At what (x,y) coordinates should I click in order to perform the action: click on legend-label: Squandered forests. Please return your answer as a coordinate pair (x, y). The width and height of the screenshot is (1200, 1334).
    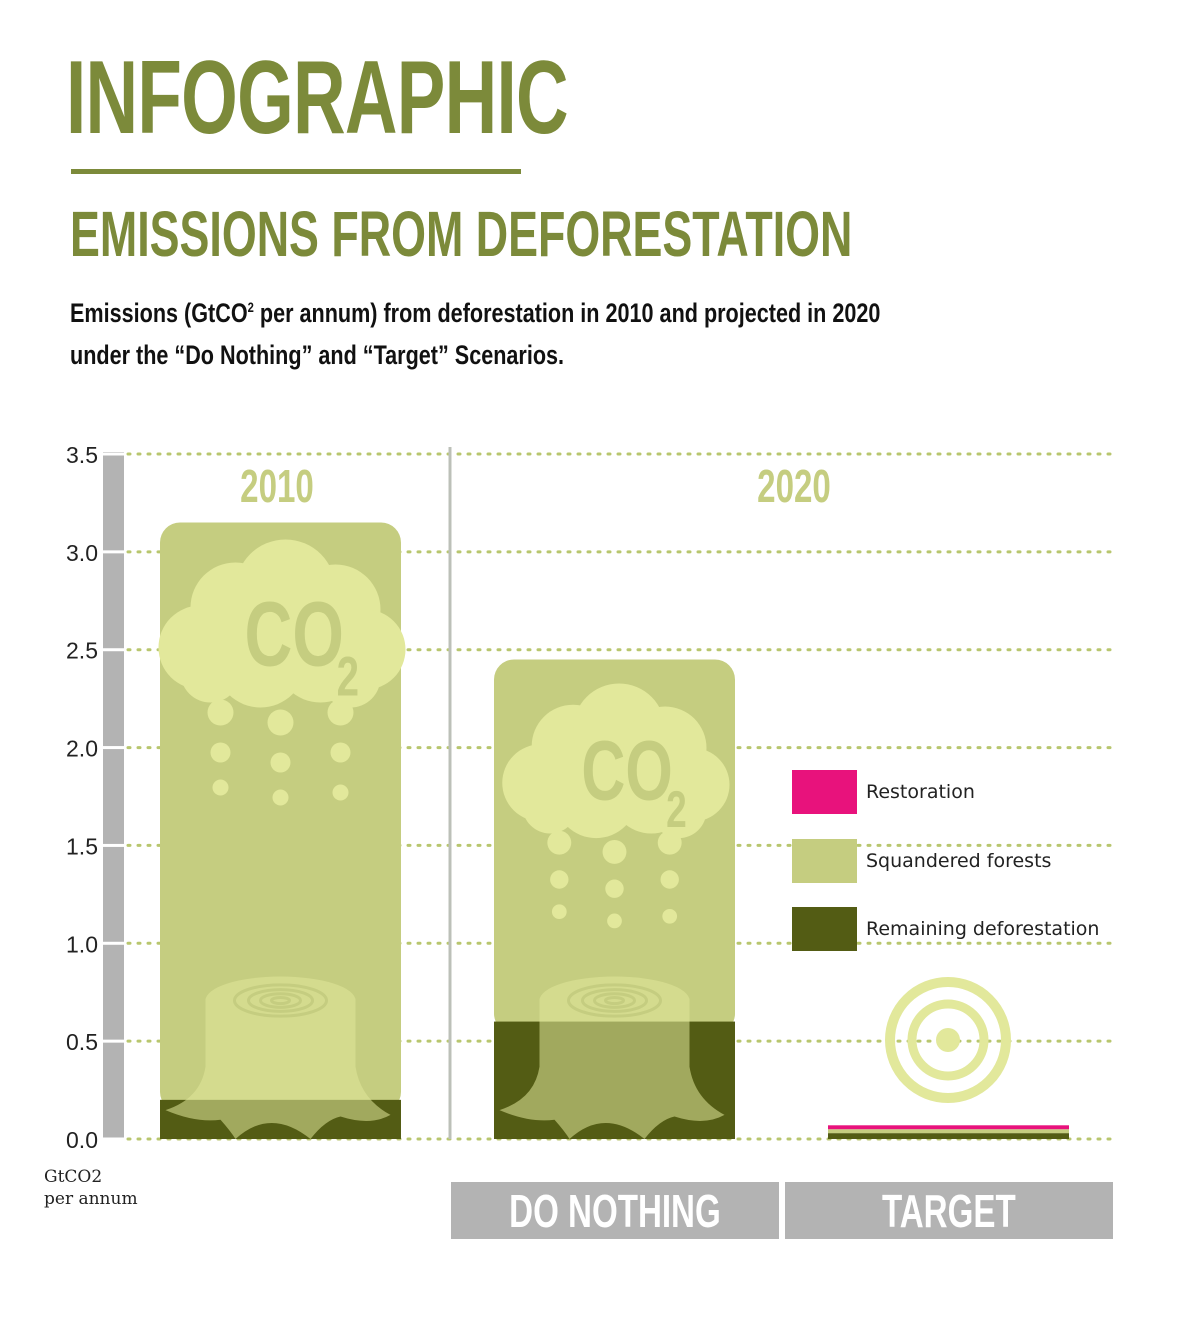
    Looking at the image, I should click on (959, 861).